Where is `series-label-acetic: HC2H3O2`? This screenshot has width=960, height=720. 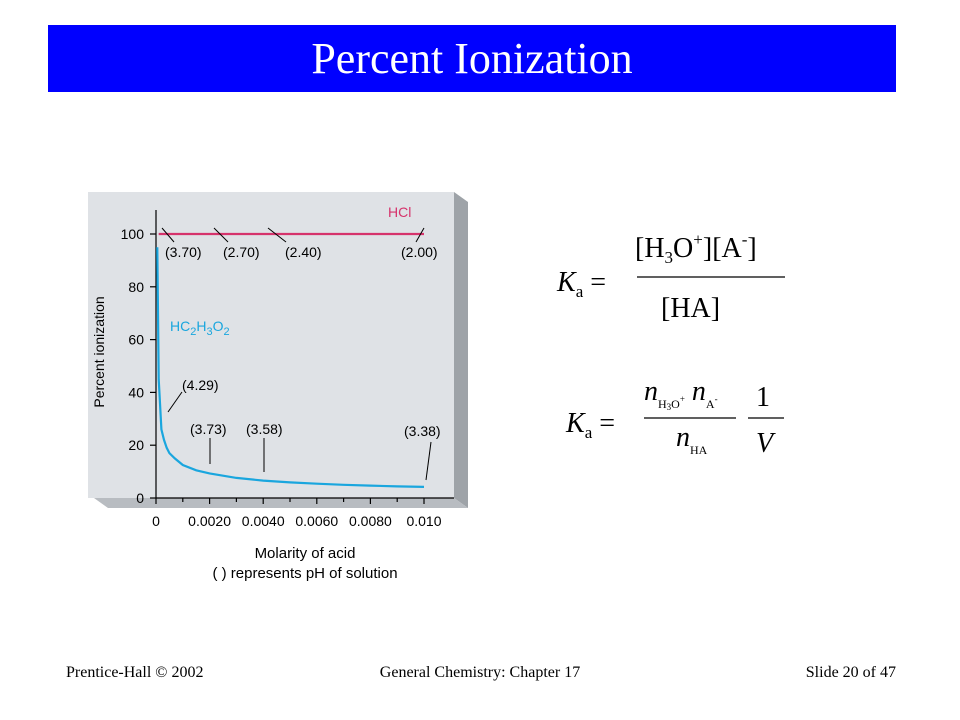
series-label-acetic: HC2H3O2 is located at coordinates (200, 328).